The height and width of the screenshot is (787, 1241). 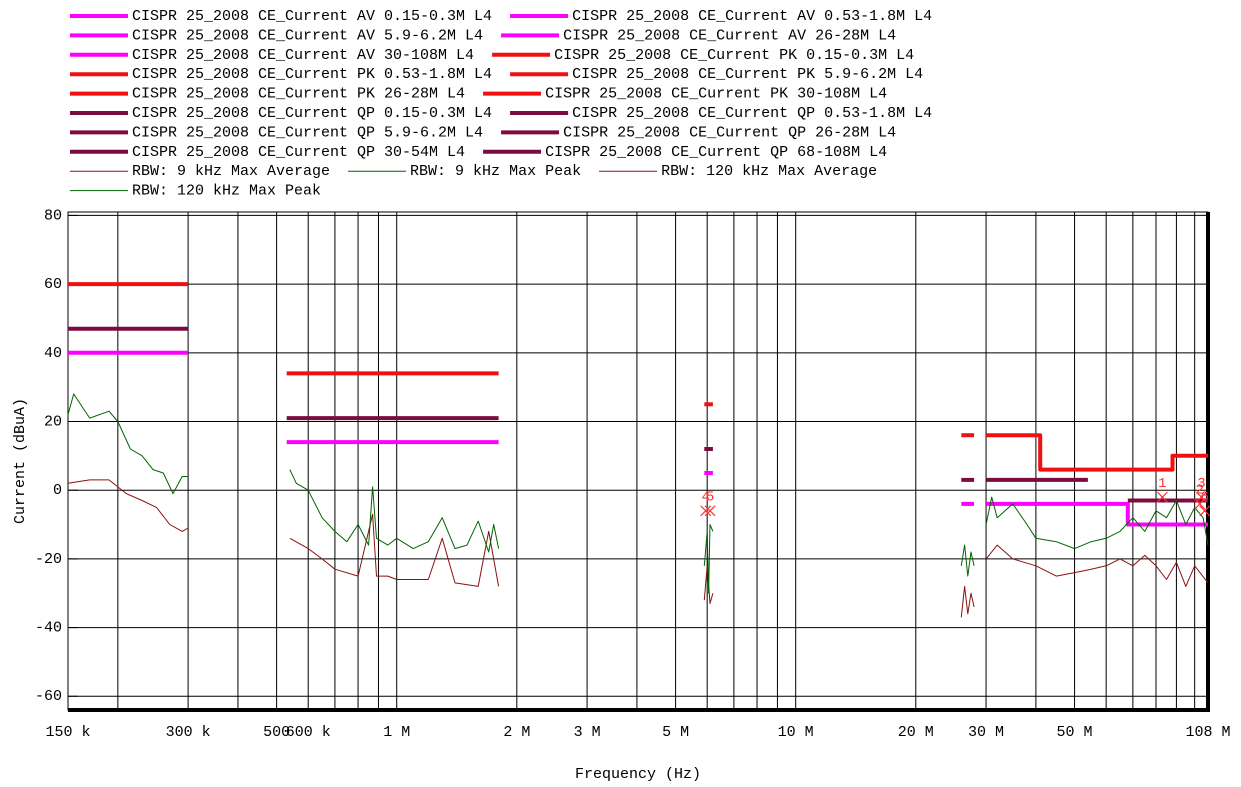 What do you see at coordinates (1207, 732) in the screenshot?
I see `x-tick-label: 108 M` at bounding box center [1207, 732].